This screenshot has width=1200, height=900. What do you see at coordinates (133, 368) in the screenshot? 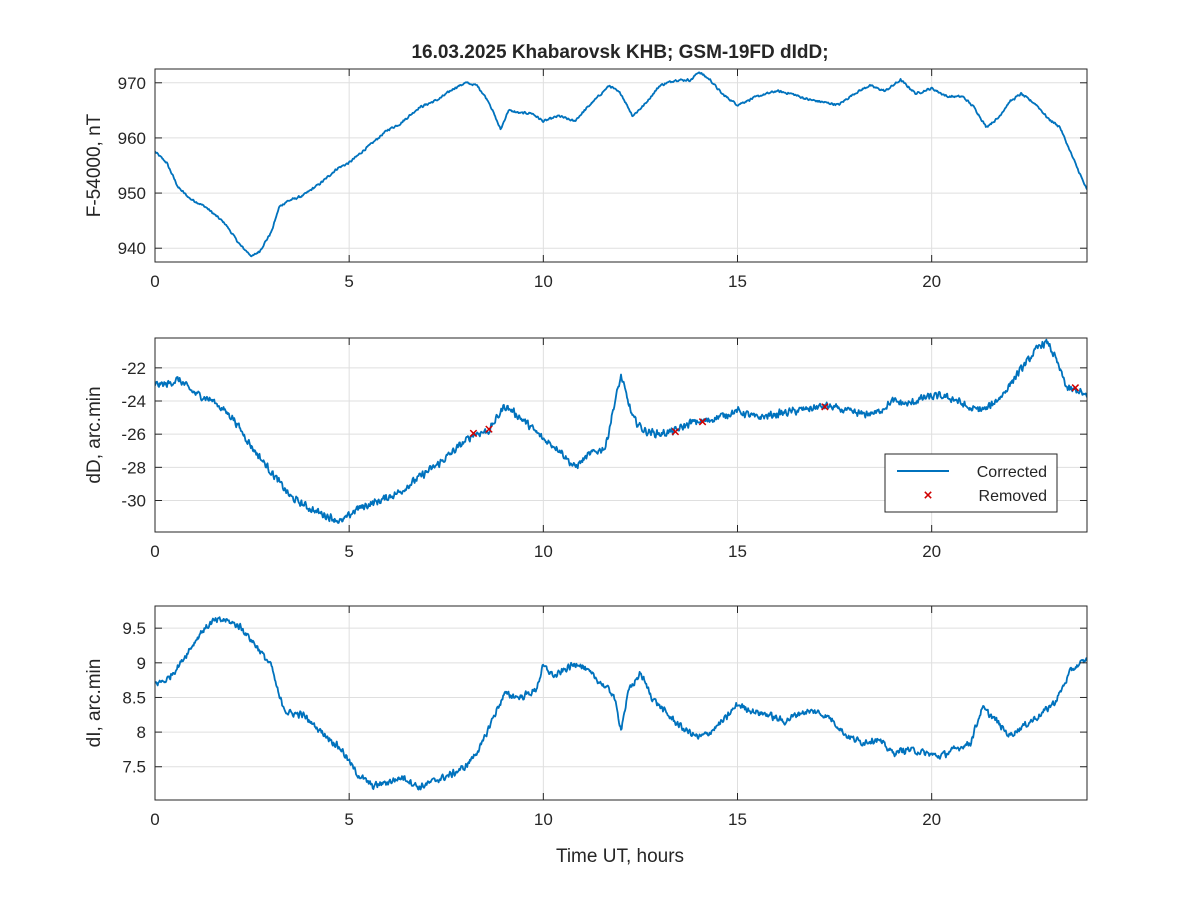
I see `y-tick-label: -22` at bounding box center [133, 368].